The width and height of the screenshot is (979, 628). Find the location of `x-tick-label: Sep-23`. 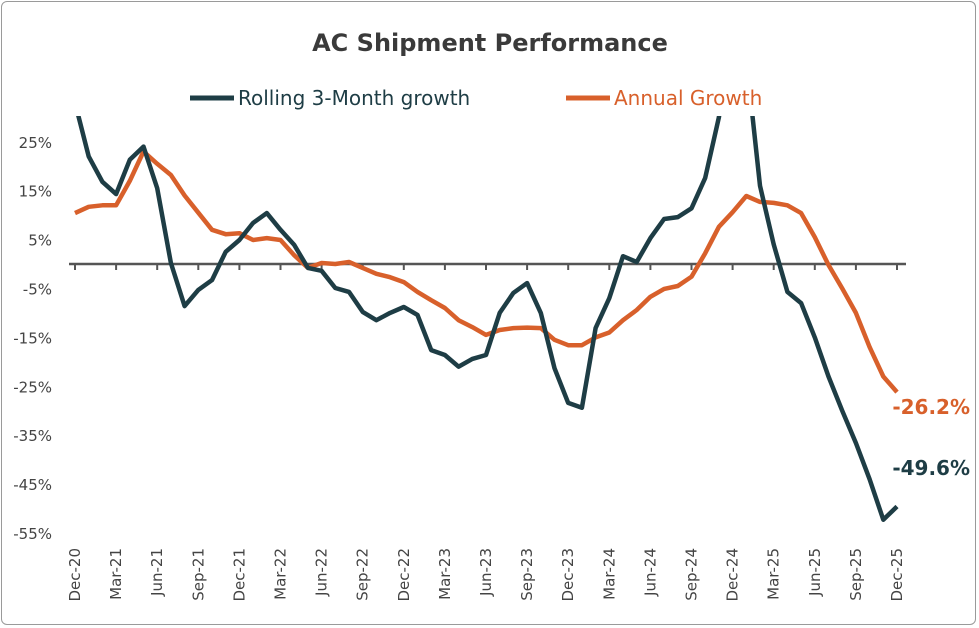

x-tick-label: Sep-23 is located at coordinates (527, 574).